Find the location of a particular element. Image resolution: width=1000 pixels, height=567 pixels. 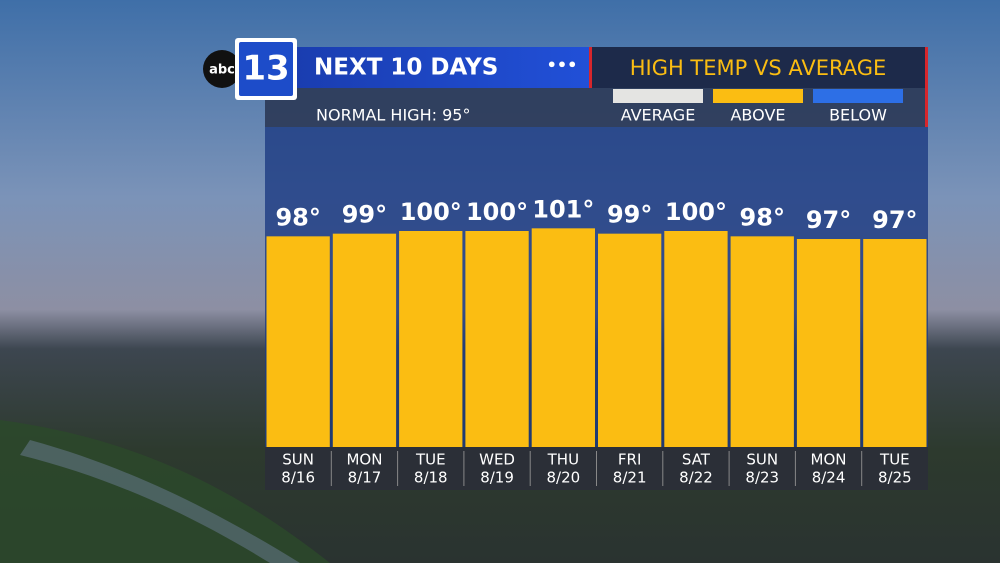

x-tick-date: 8/17 is located at coordinates (365, 478).